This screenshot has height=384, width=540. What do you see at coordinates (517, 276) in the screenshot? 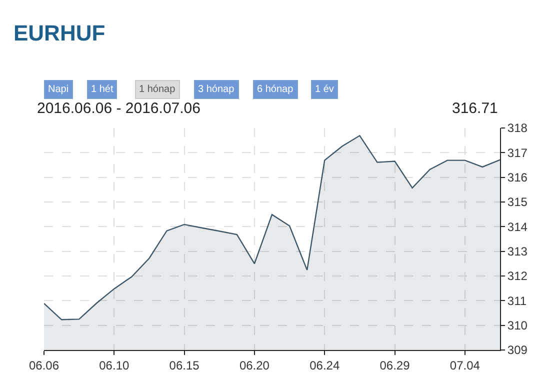
I see `y-tick-label: 312` at bounding box center [517, 276].